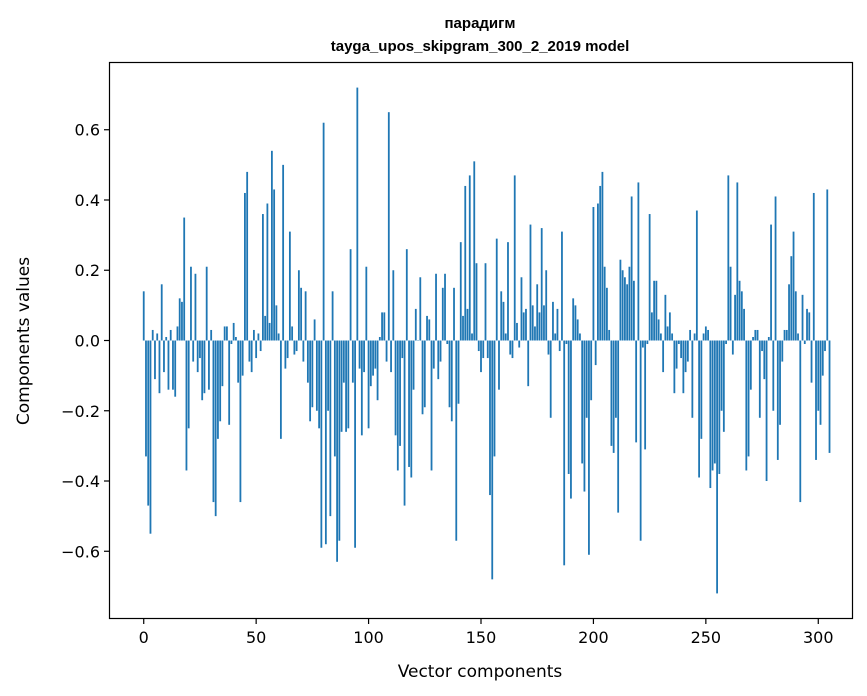 The image size is (867, 696). What do you see at coordinates (480, 23) in the screenshot?
I see `chart-title-line-1: парадигм` at bounding box center [480, 23].